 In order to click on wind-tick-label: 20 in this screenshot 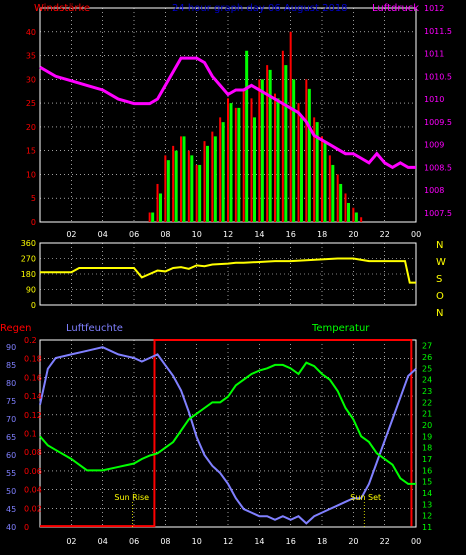, I will do `click(31, 127)`.